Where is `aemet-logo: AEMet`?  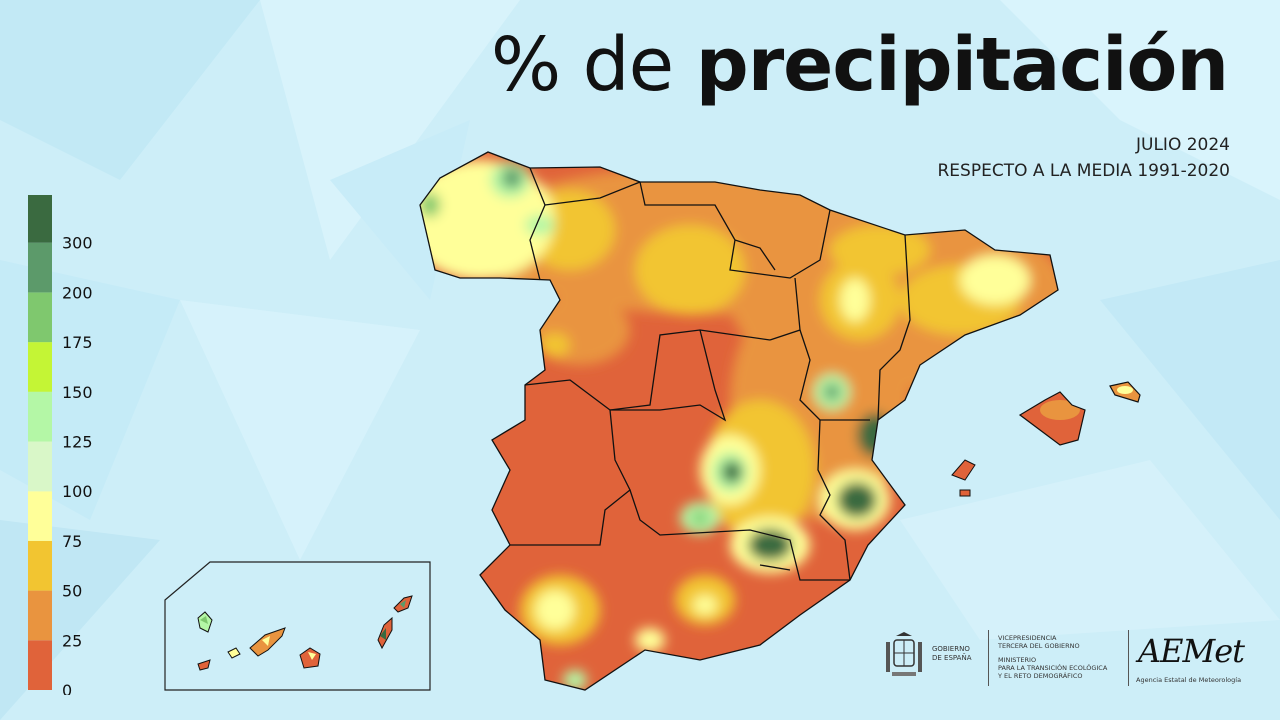
aemet-logo: AEMet is located at coordinates (1191, 651).